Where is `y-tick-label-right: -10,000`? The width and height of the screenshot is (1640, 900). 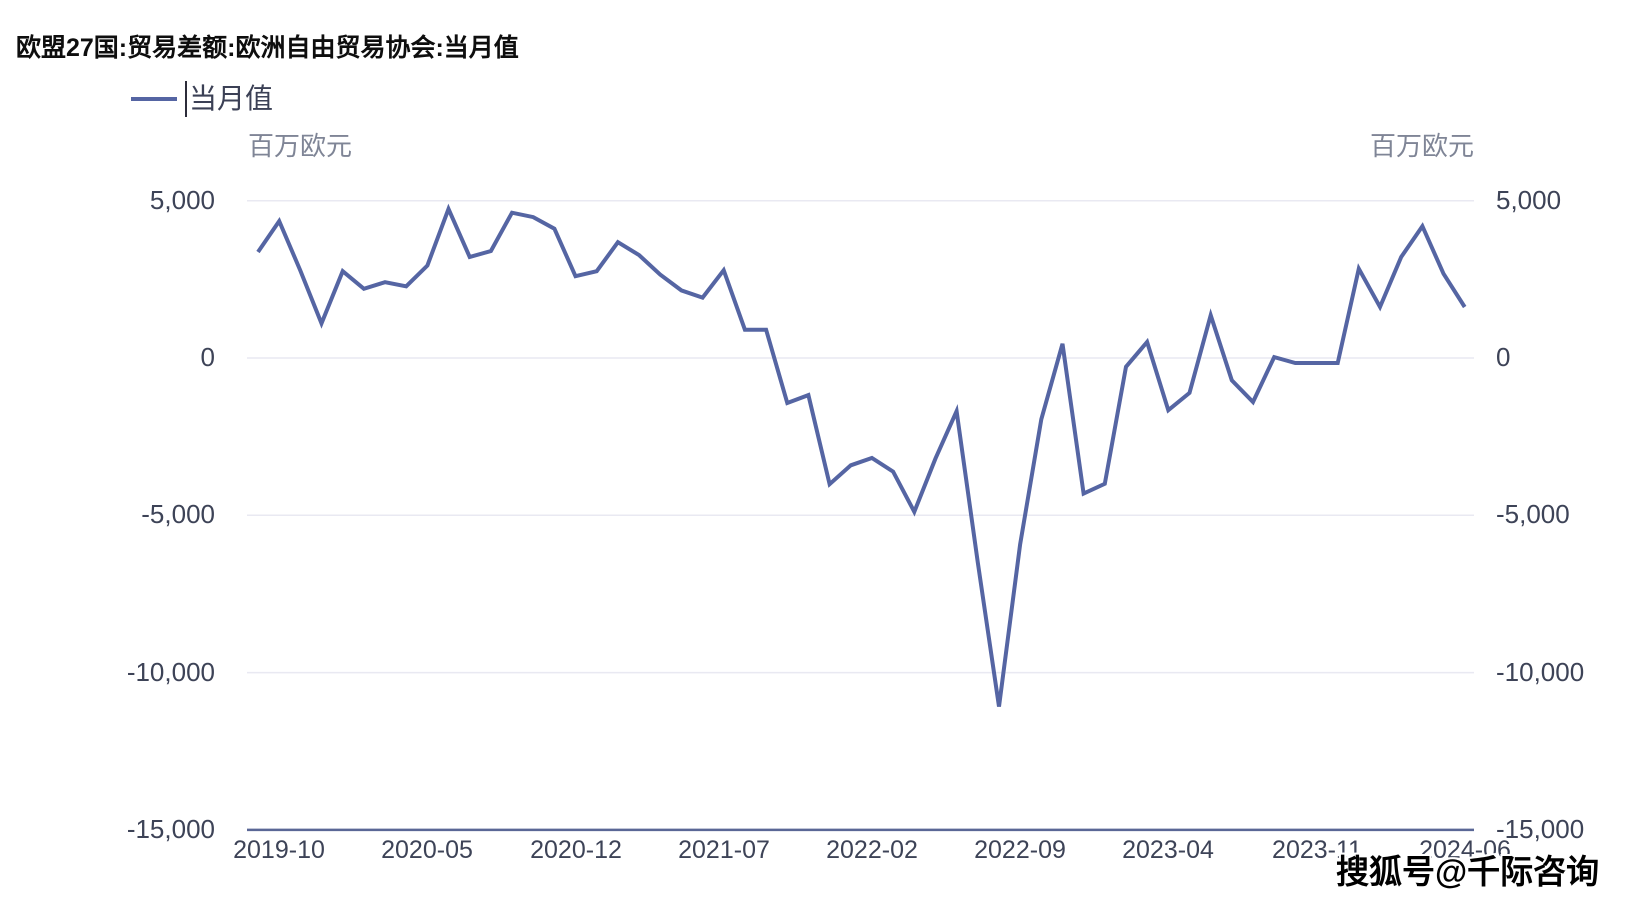 y-tick-label-right: -10,000 is located at coordinates (1540, 672).